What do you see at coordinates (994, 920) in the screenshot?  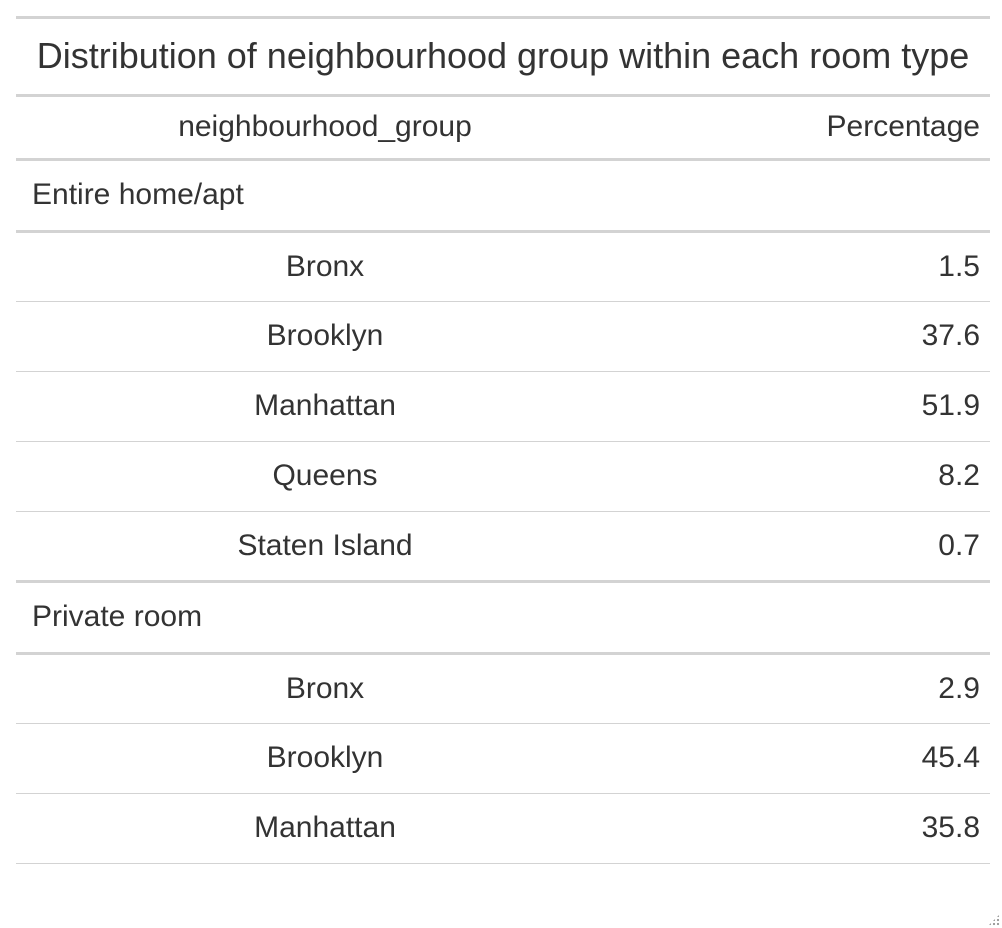 I see `resize-grip-icon` at bounding box center [994, 920].